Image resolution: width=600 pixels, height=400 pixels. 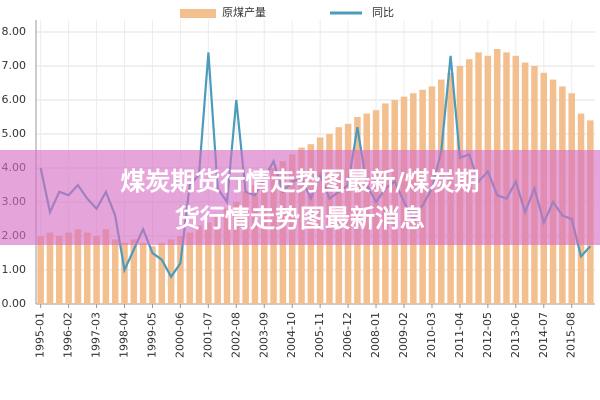 What do you see at coordinates (263, 335) in the screenshot?
I see `x-tick-label: 2003-09` at bounding box center [263, 335].